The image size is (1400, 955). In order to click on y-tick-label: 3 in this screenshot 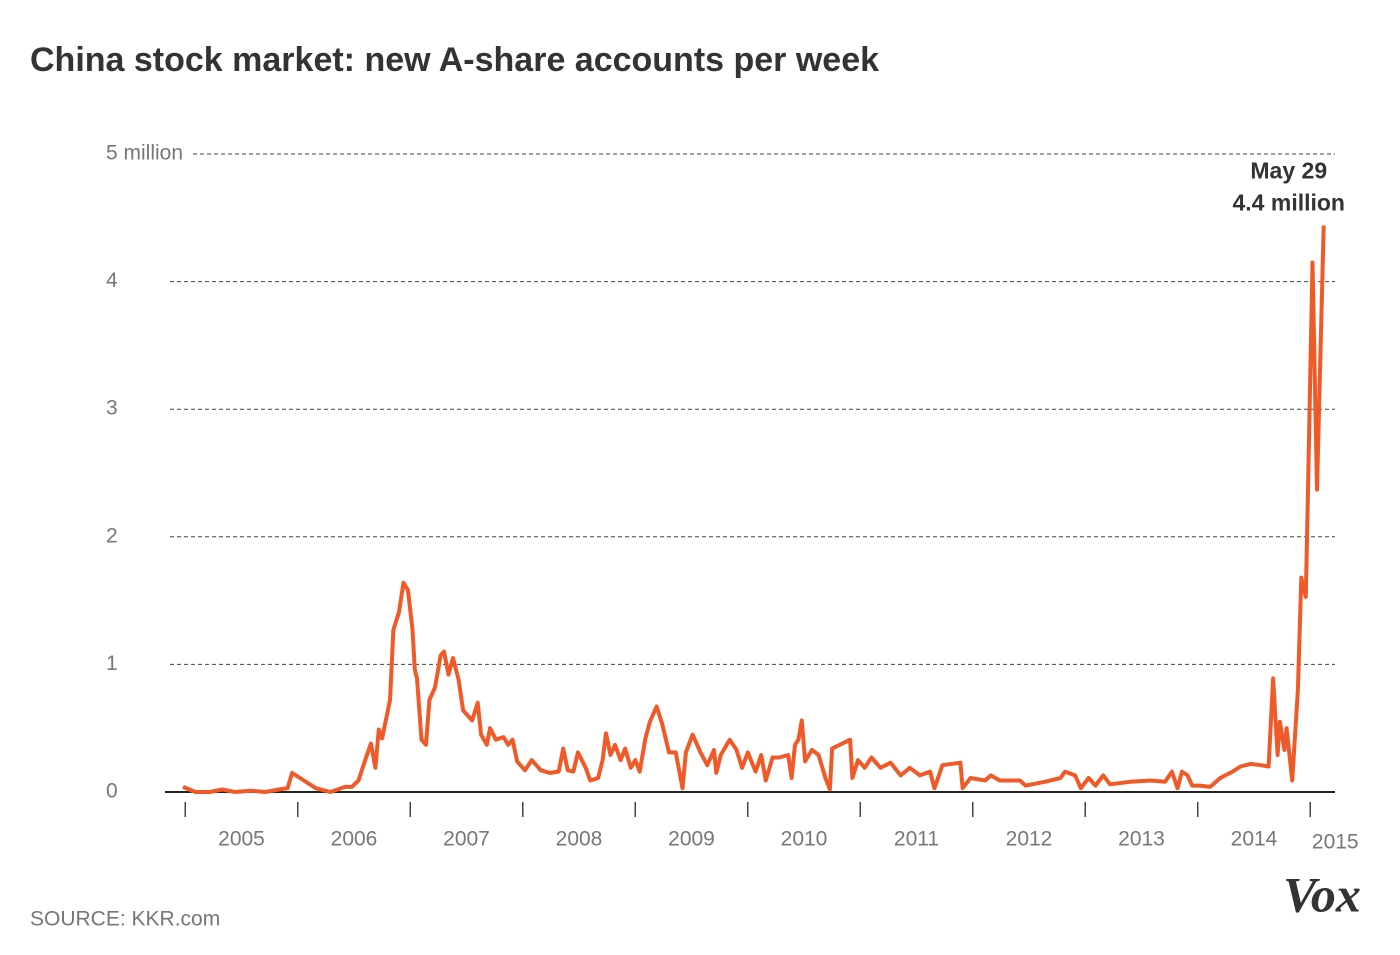, I will do `click(112, 408)`.